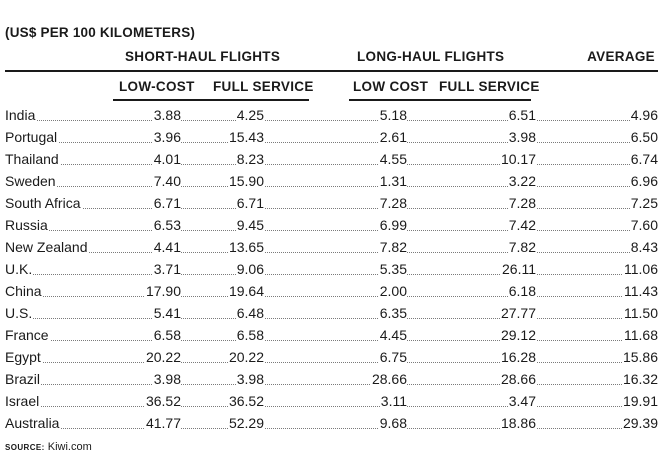 This screenshot has height=467, width=659. I want to click on long-low-cost-header: LOW COST, so click(391, 86).